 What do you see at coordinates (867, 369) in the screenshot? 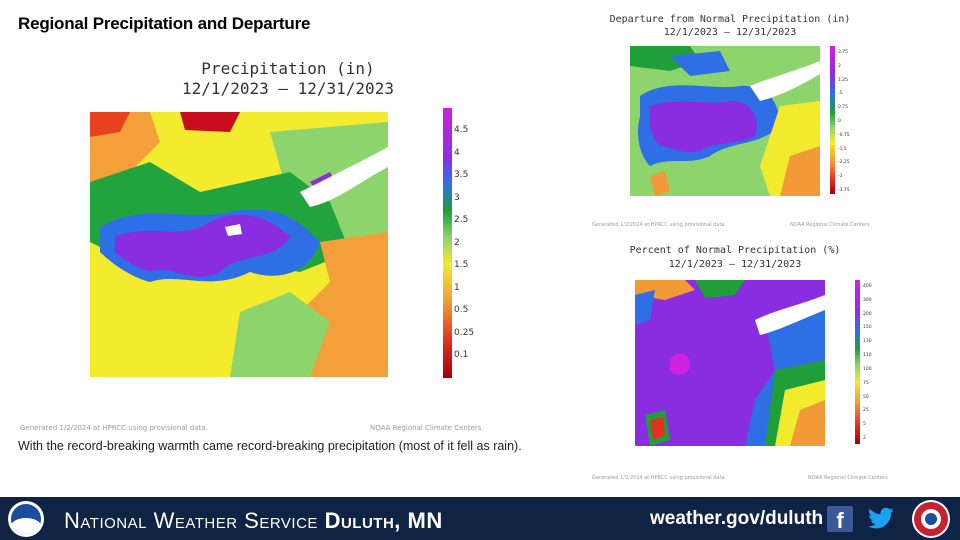
I see `percent-legend-label: 100` at bounding box center [867, 369].